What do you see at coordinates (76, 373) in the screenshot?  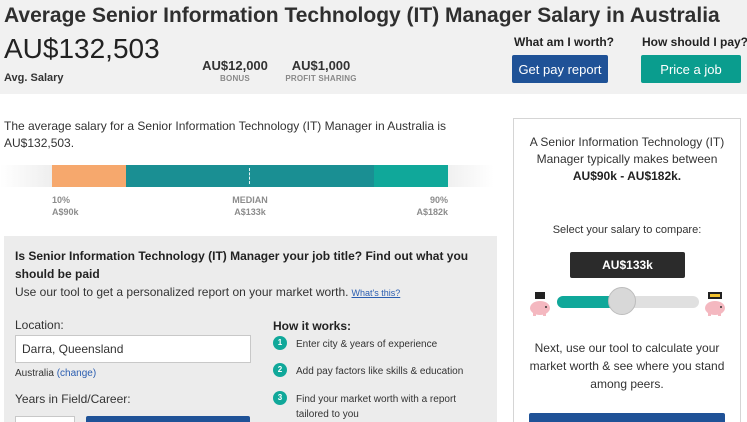 I see `change-country-link: (change)` at bounding box center [76, 373].